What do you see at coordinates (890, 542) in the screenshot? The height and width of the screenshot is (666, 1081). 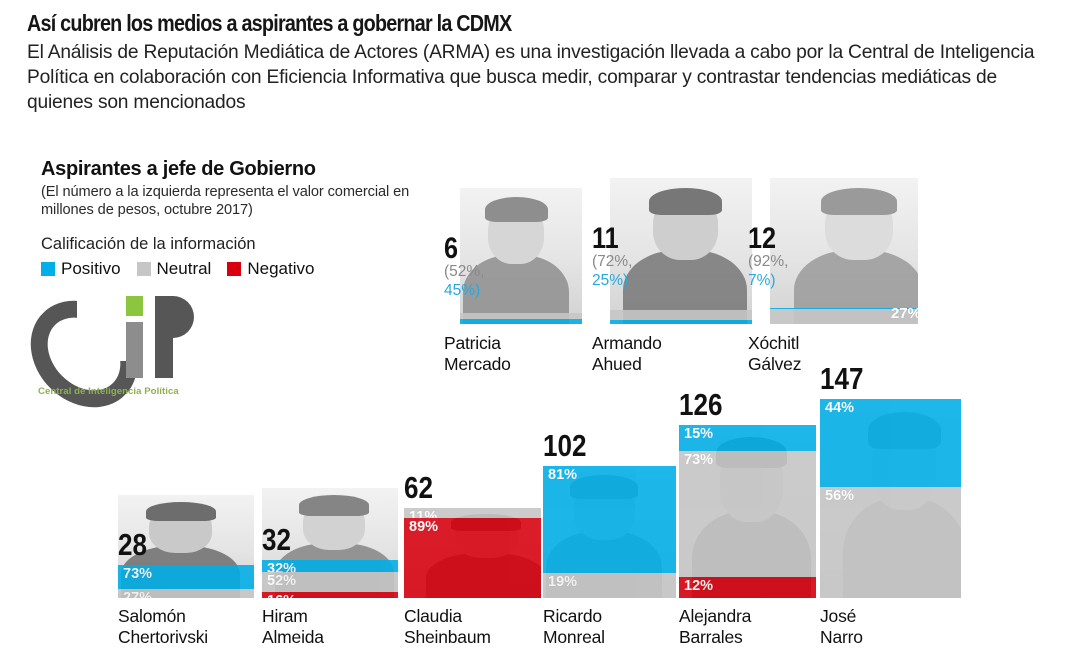 I see `bar-segment-neutral: 56%` at bounding box center [890, 542].